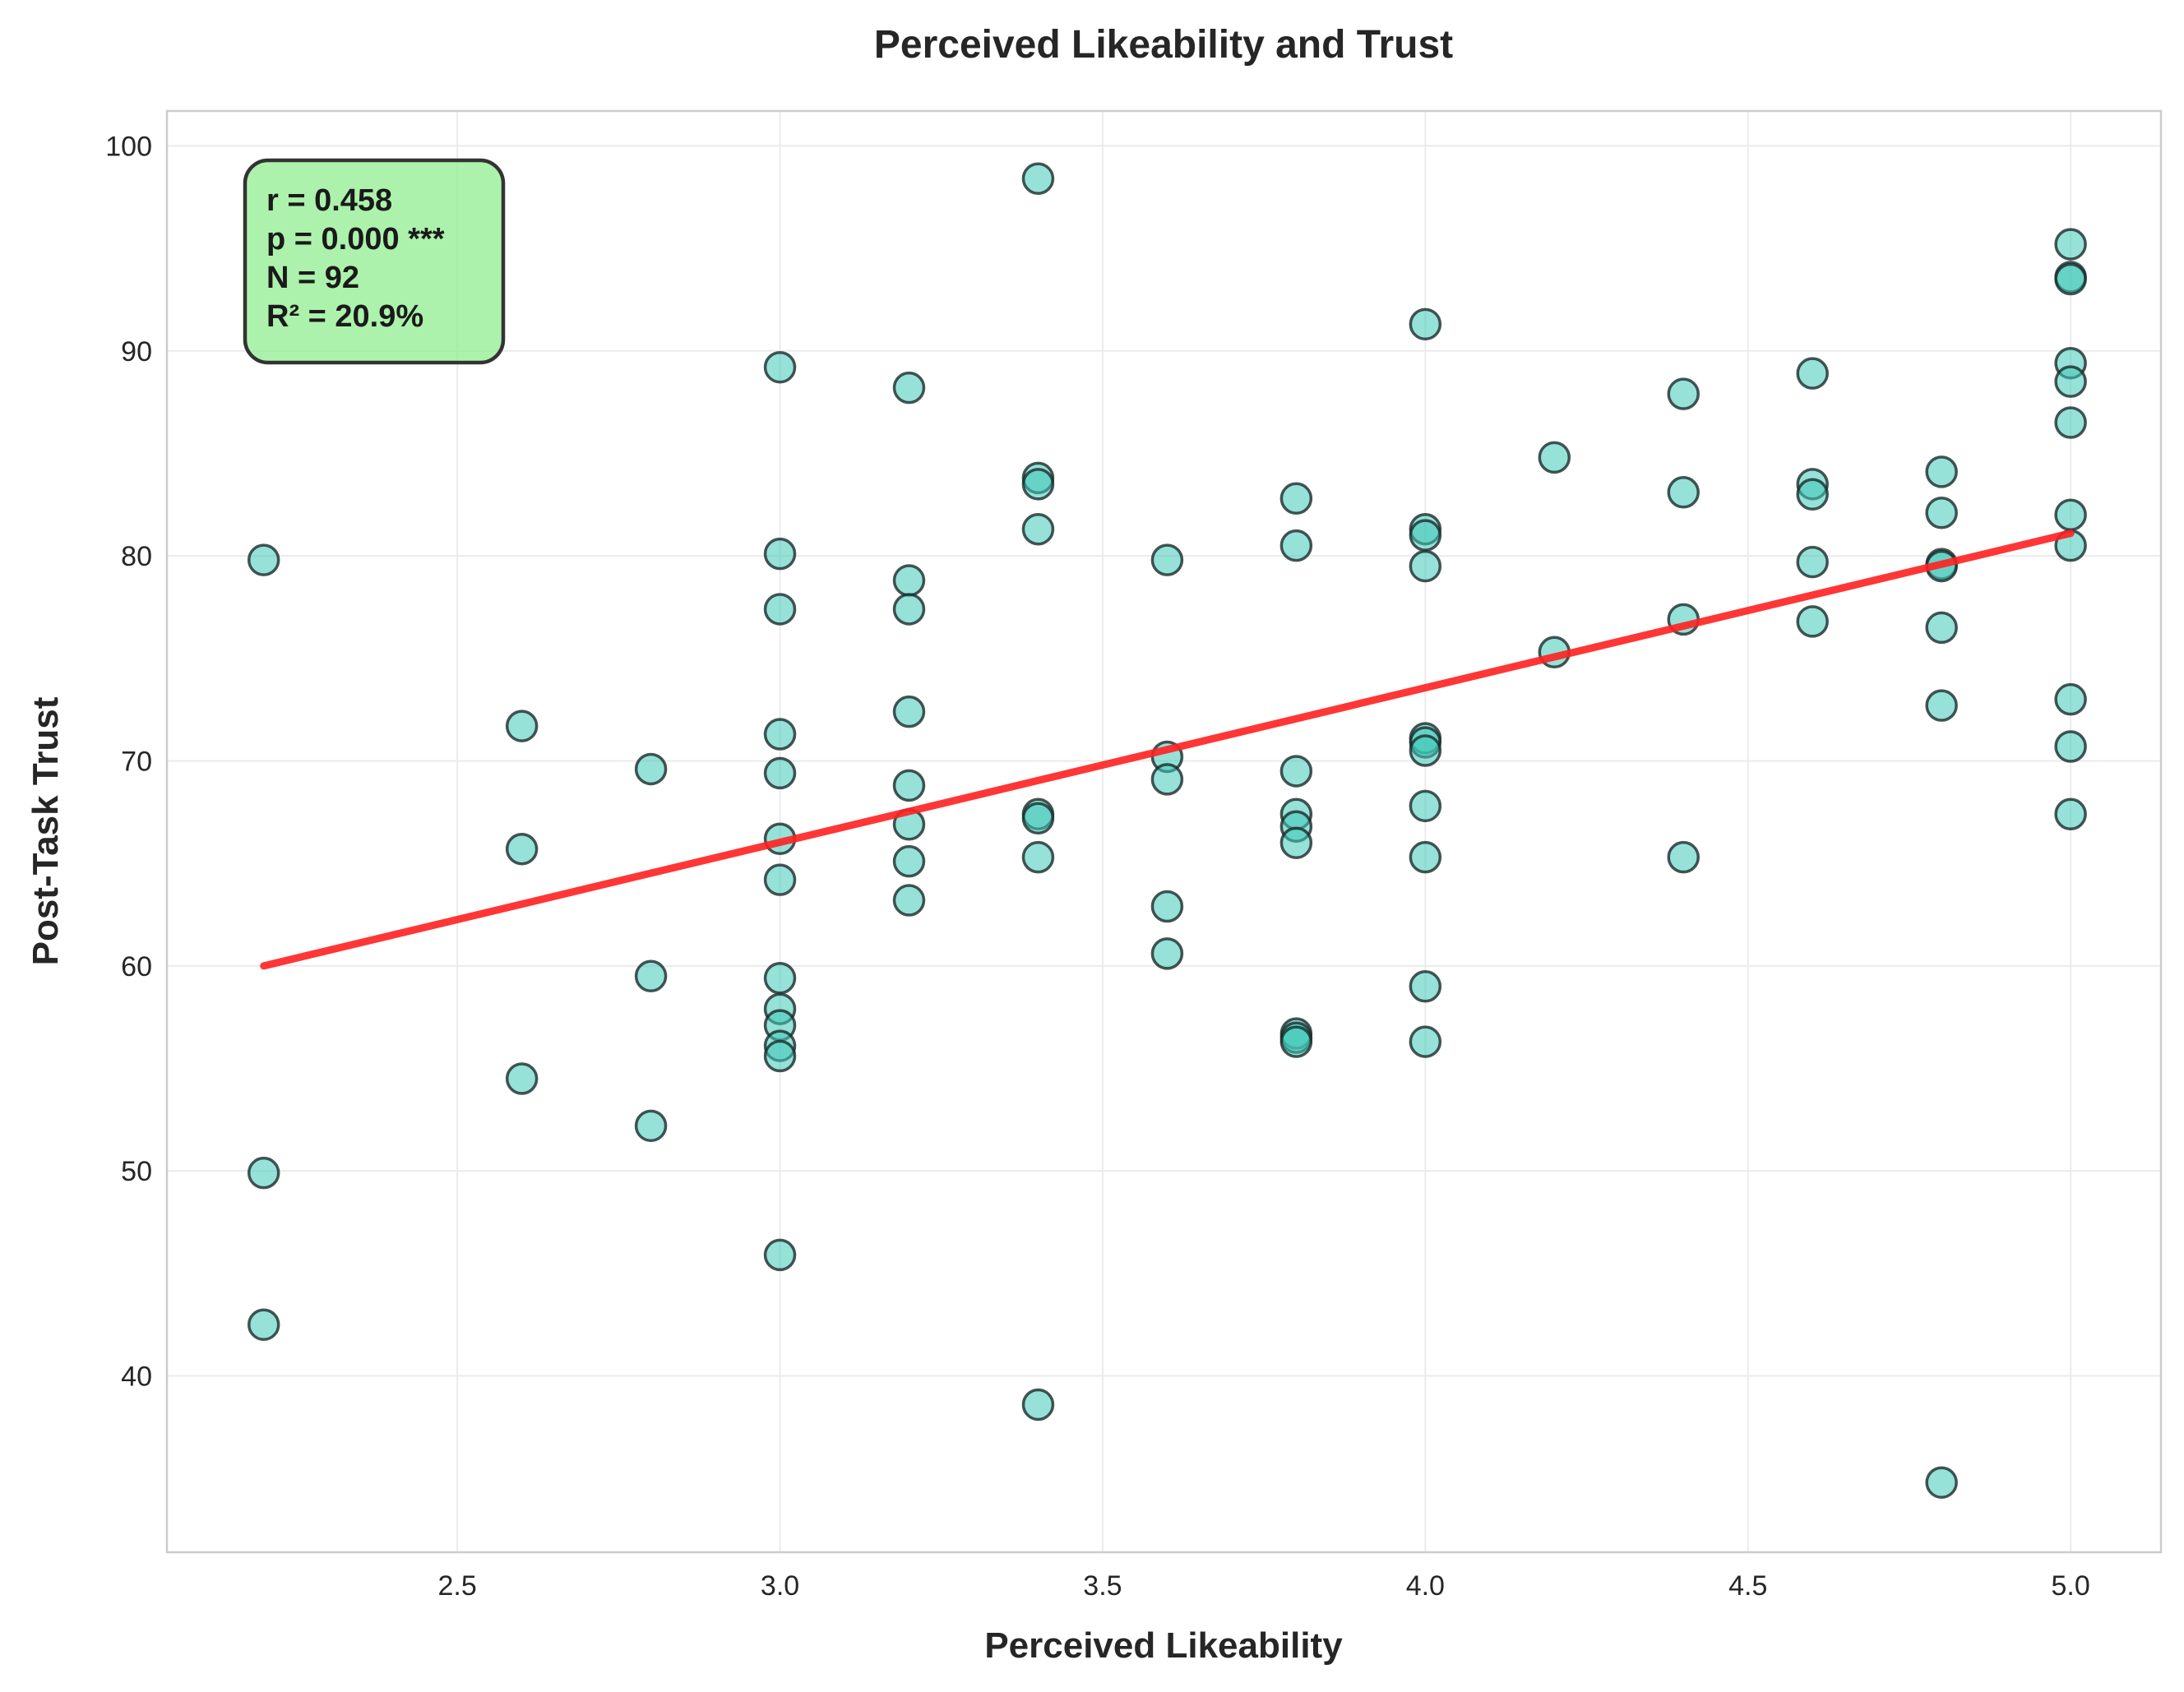  I want to click on x-tick-label: 2.5, so click(457, 1586).